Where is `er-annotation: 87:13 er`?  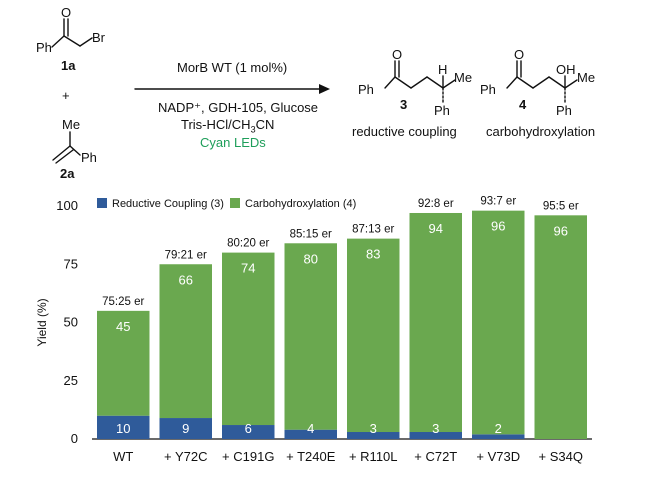
er-annotation: 87:13 er is located at coordinates (373, 230).